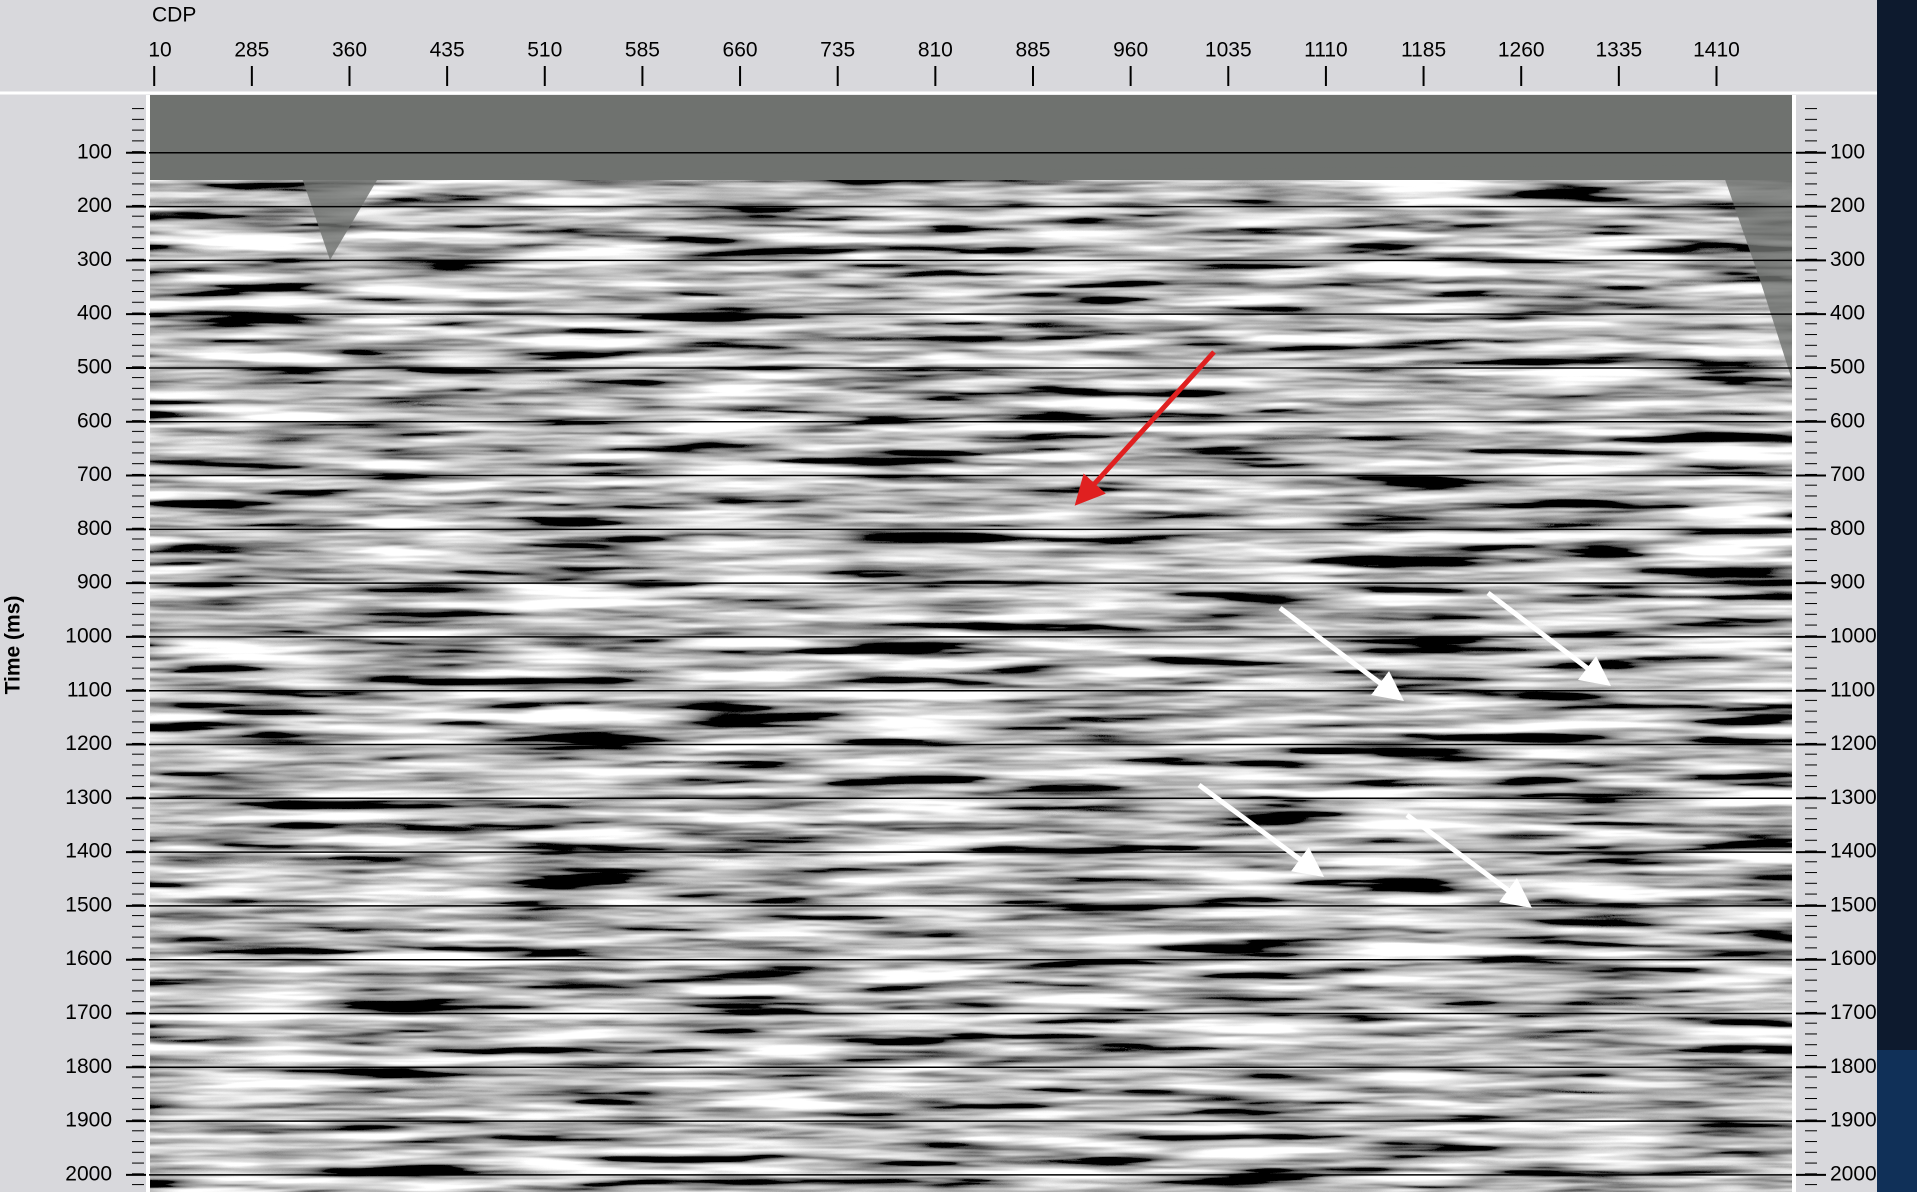 This screenshot has width=1917, height=1192. Describe the element at coordinates (1853, 904) in the screenshot. I see `y2-tick-label: 1500` at that location.